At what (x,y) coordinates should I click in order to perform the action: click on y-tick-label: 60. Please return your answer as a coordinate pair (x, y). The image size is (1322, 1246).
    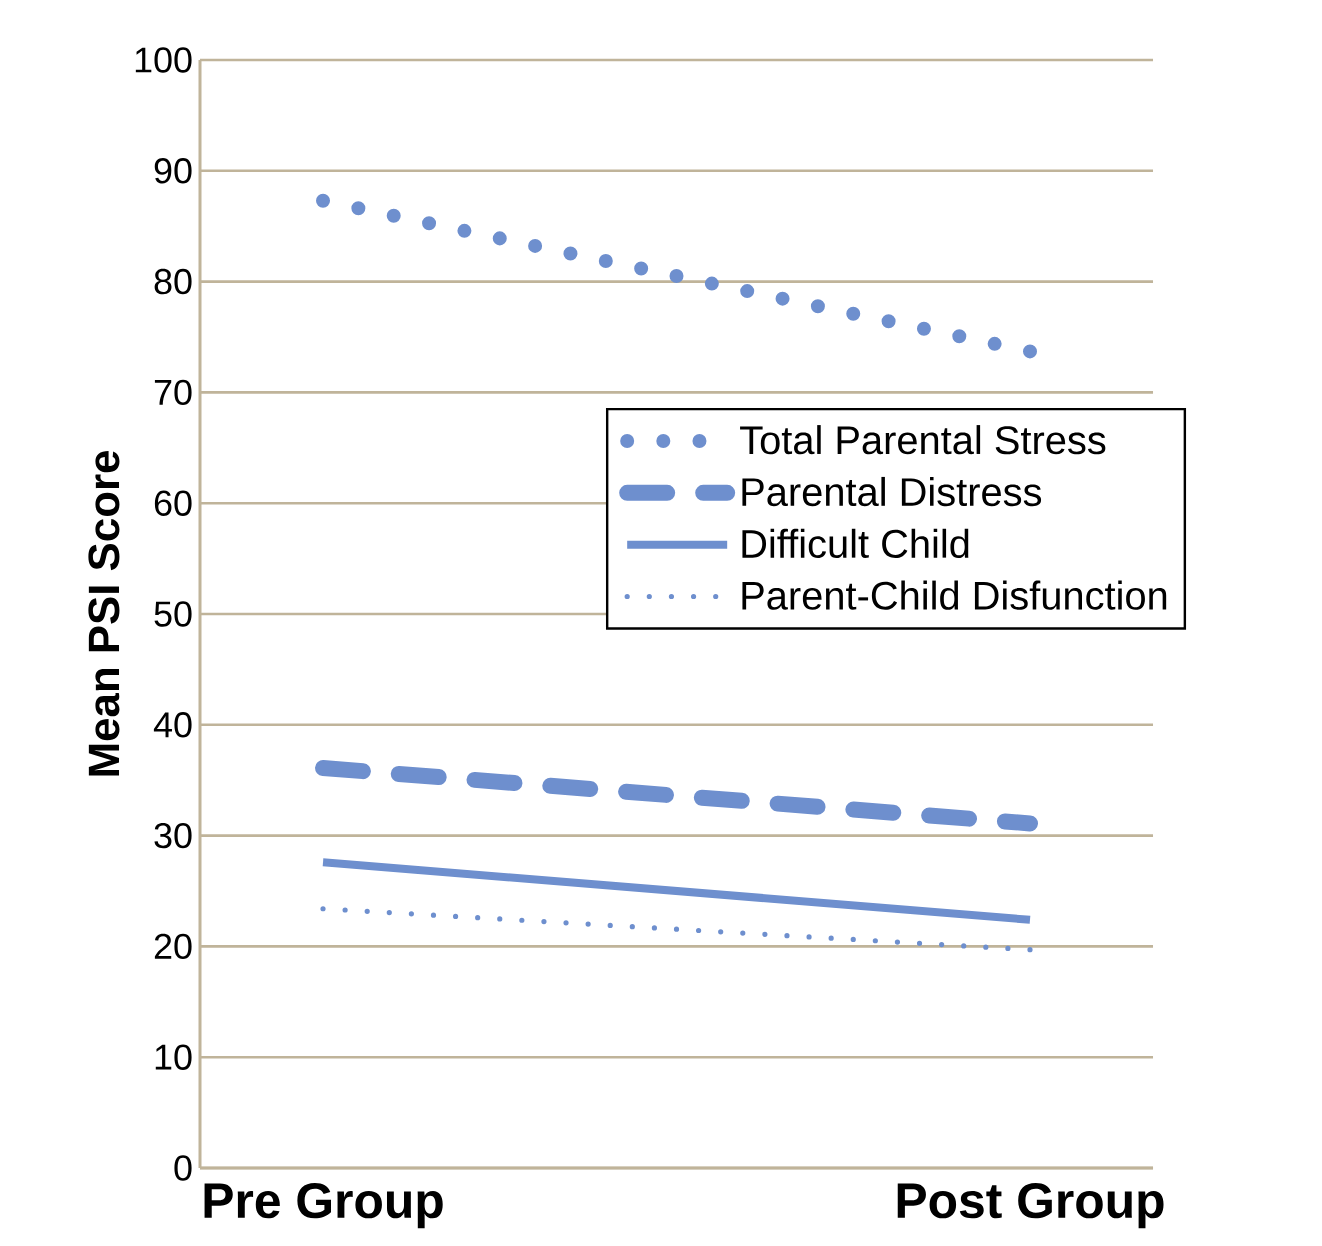
    Looking at the image, I should click on (173, 503).